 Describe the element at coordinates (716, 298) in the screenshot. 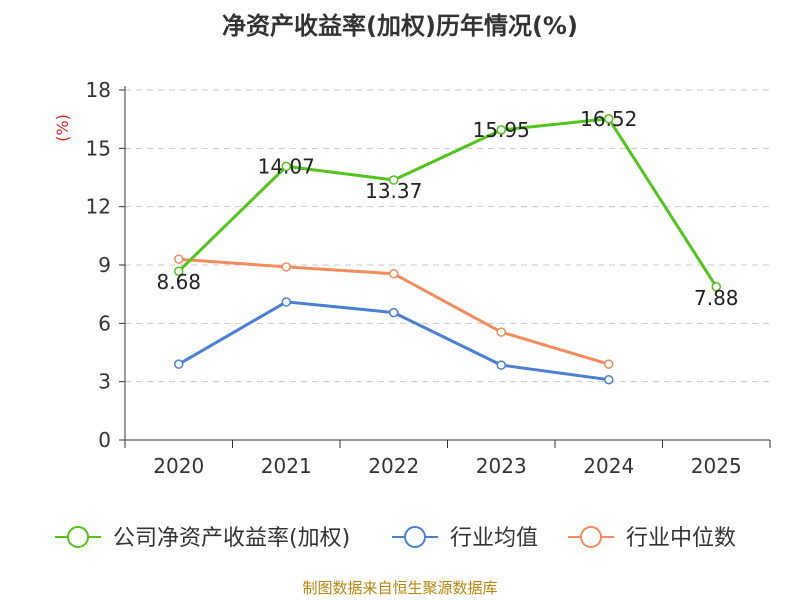

I see `data-label: 7.88` at that location.